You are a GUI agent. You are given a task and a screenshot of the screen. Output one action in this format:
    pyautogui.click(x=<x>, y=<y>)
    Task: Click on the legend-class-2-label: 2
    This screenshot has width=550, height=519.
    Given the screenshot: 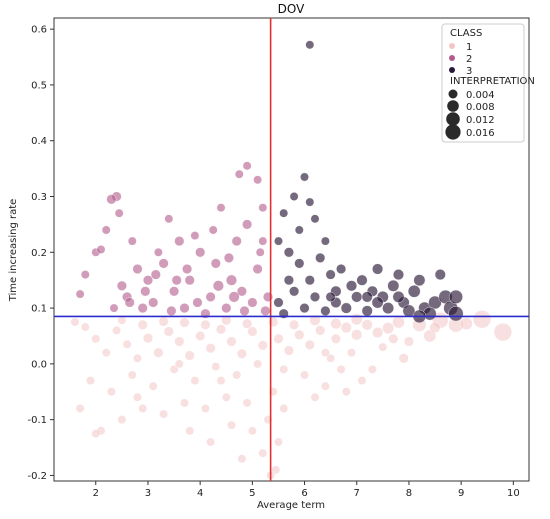 What is the action you would take?
    pyautogui.click(x=469, y=59)
    